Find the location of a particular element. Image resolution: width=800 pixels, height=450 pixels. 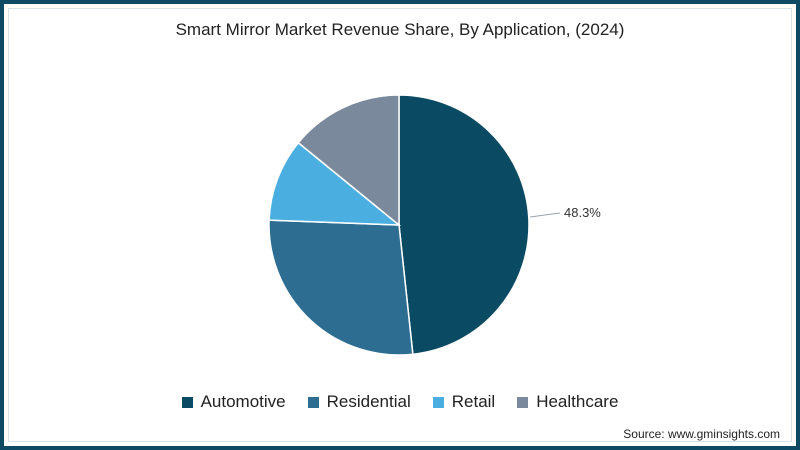

legend-item-retail: Retail is located at coordinates (464, 402).